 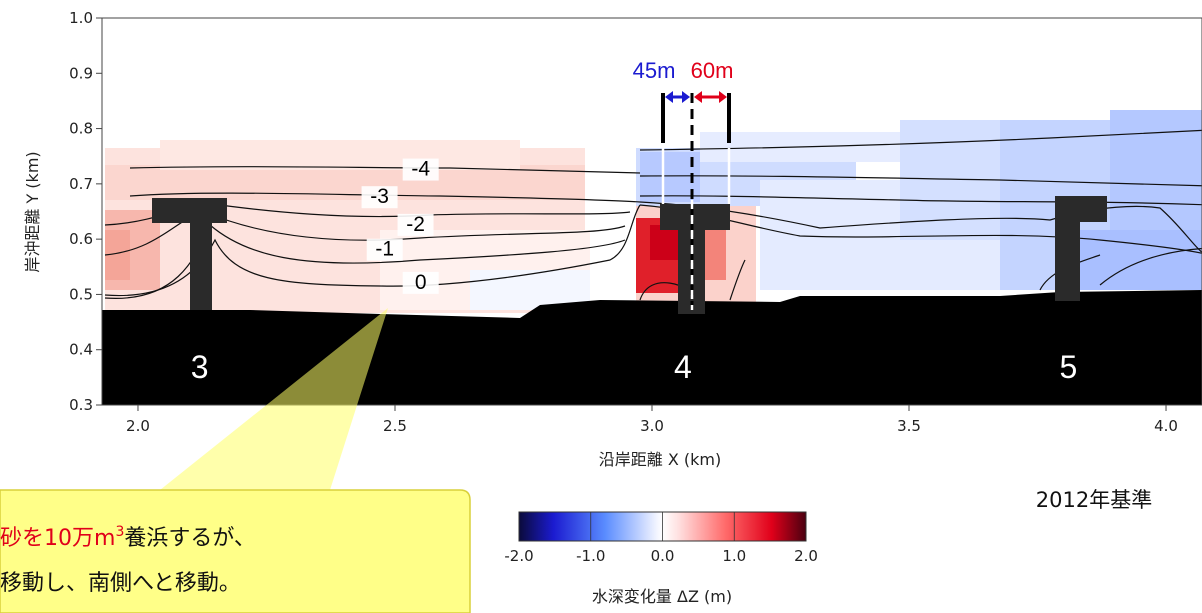 What do you see at coordinates (81, 405) in the screenshot?
I see `y-tick-label: 0.3` at bounding box center [81, 405].